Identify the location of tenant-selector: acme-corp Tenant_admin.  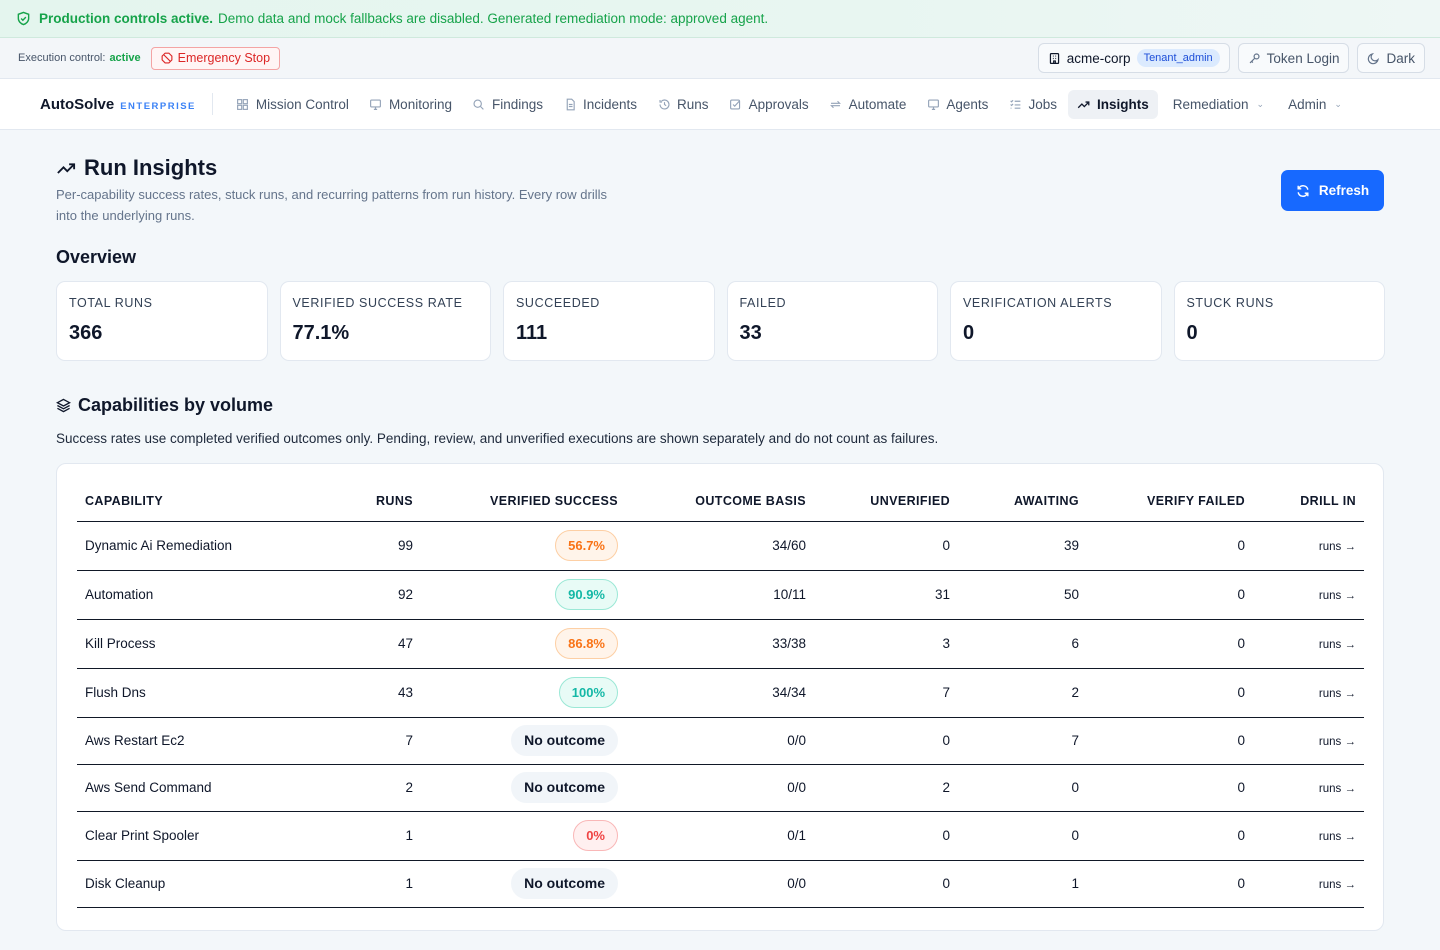
(1133, 58).